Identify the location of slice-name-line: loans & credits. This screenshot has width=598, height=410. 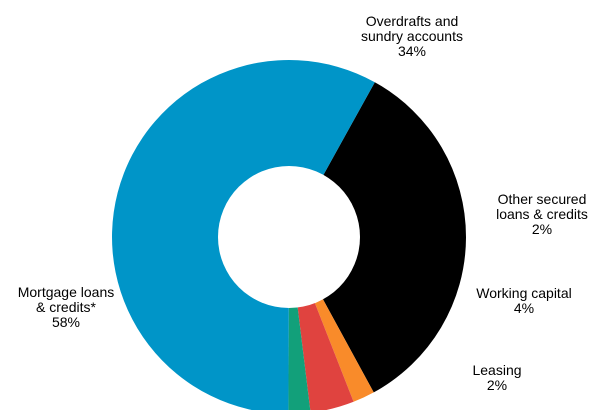
(542, 214).